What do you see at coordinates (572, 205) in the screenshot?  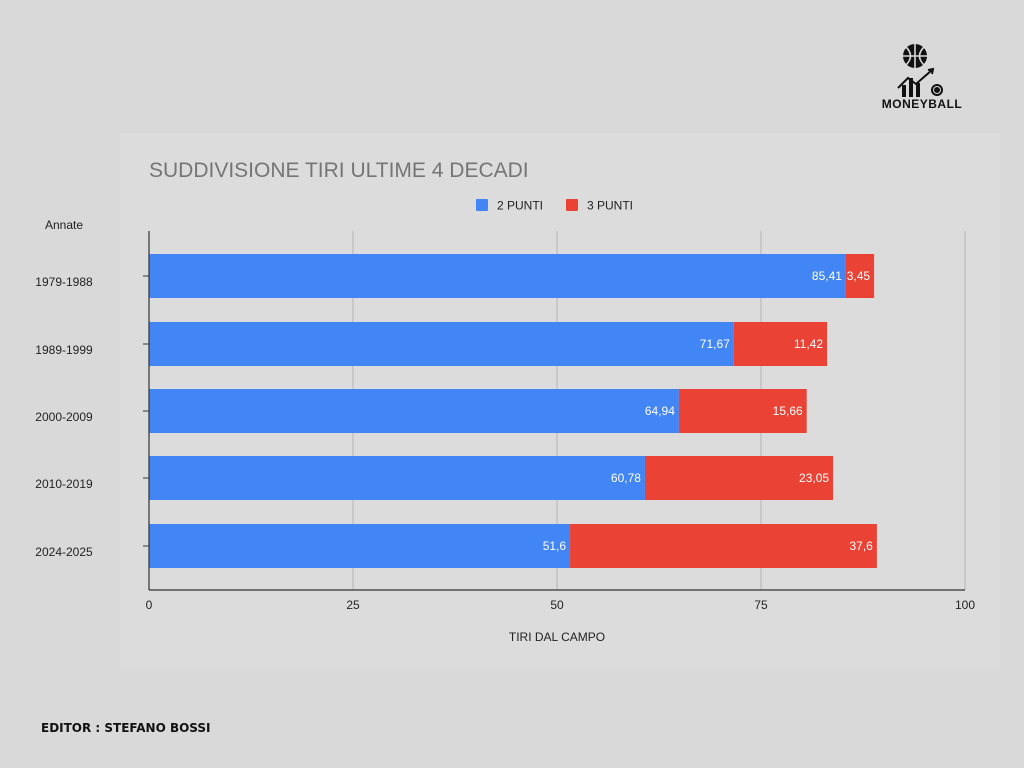 I see `legend-swatch-3-punti` at bounding box center [572, 205].